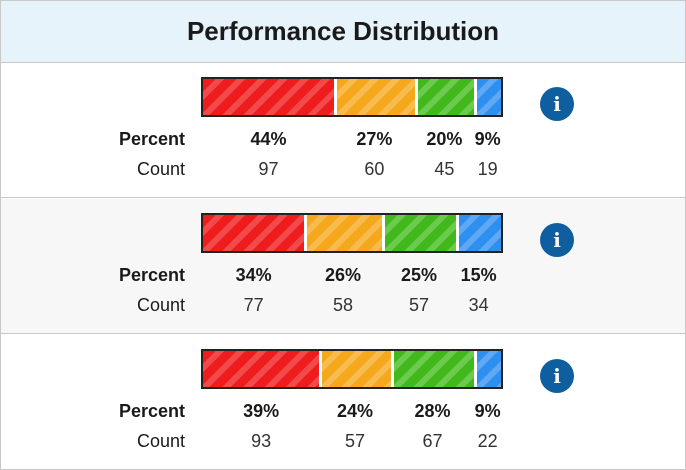 This screenshot has width=686, height=470. I want to click on count-value-red: 77, so click(253, 305).